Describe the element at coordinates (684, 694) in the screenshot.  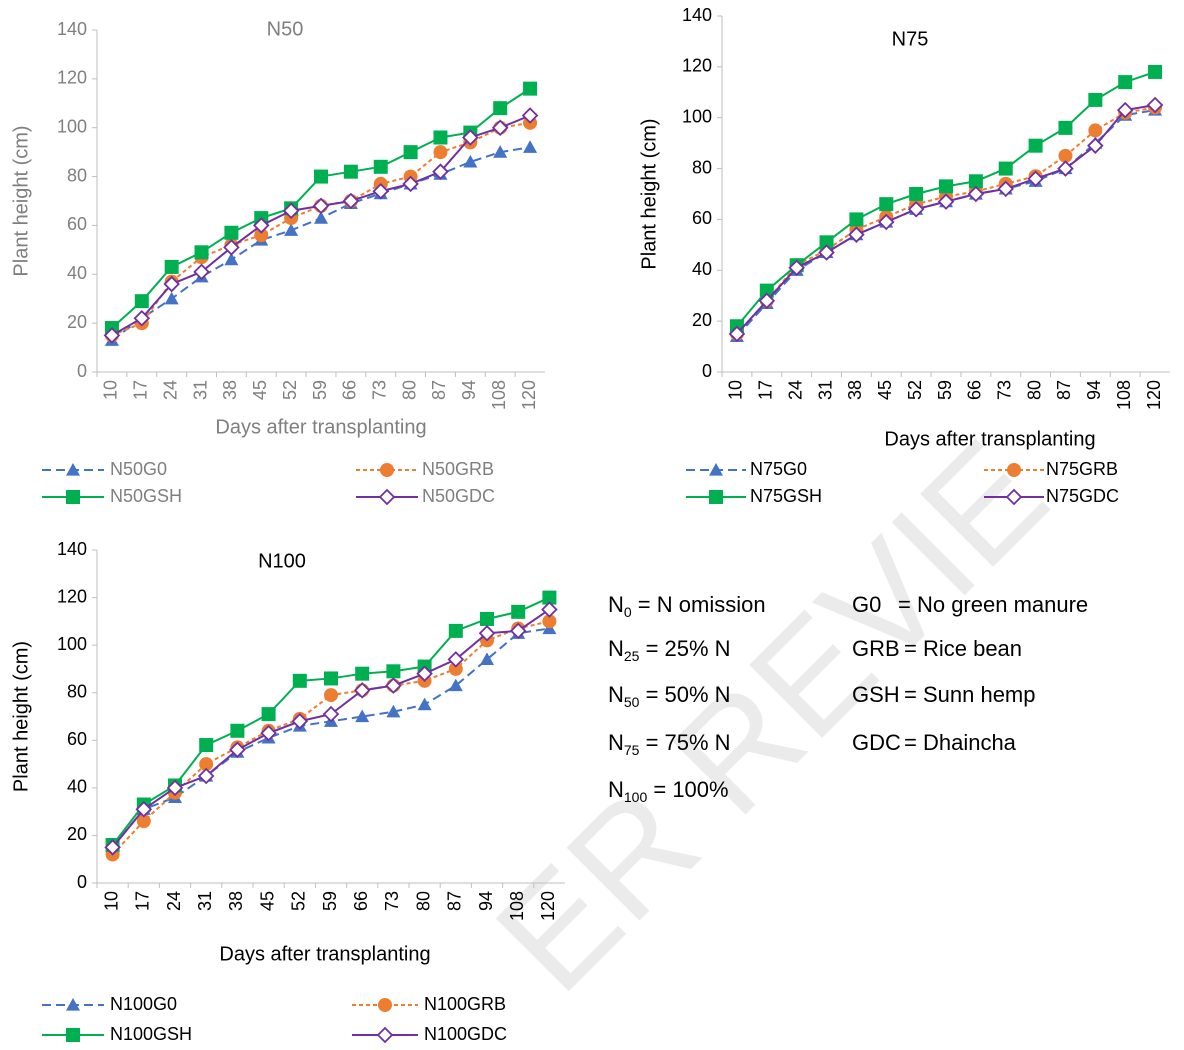
I see `note-text: = 50% N` at that location.